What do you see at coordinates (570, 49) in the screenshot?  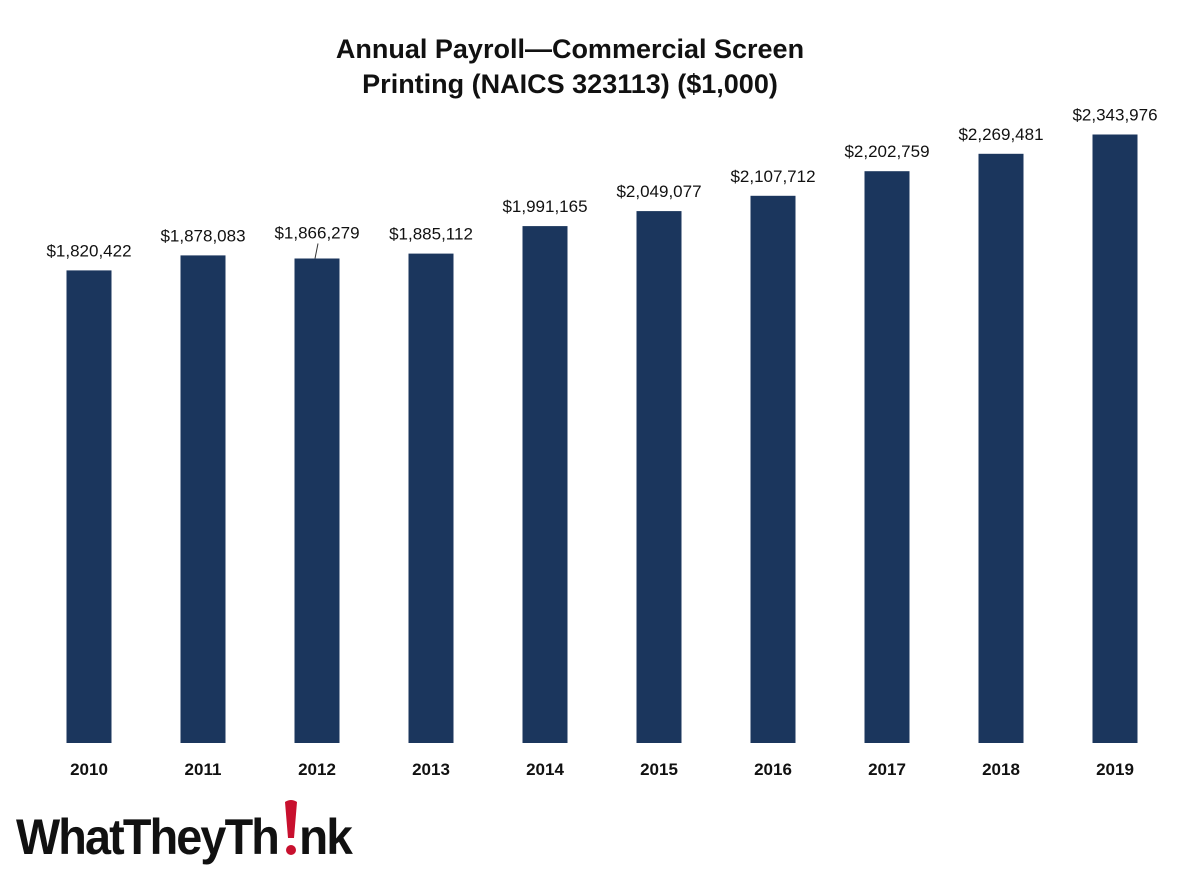 I see `chart-title-line-1: Annual Payroll—Commercial Screen` at bounding box center [570, 49].